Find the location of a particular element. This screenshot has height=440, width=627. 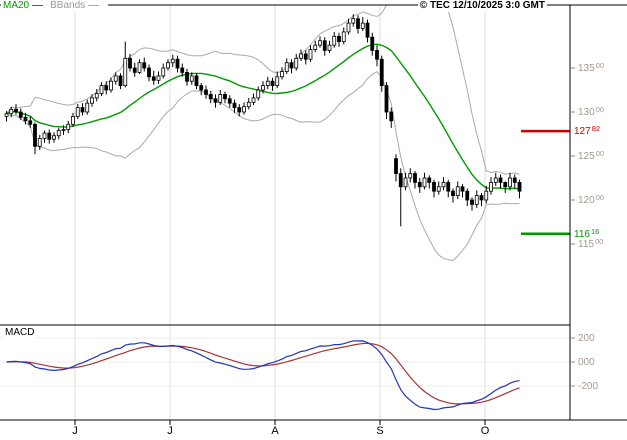

macd-axis-label: 000 is located at coordinates (586, 362).